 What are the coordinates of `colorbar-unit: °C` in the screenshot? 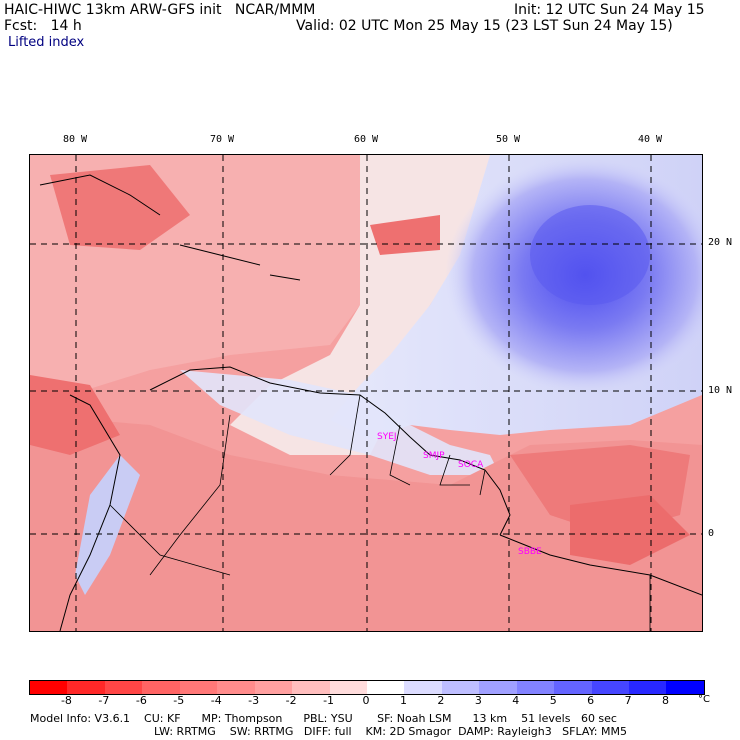 It's located at (704, 699).